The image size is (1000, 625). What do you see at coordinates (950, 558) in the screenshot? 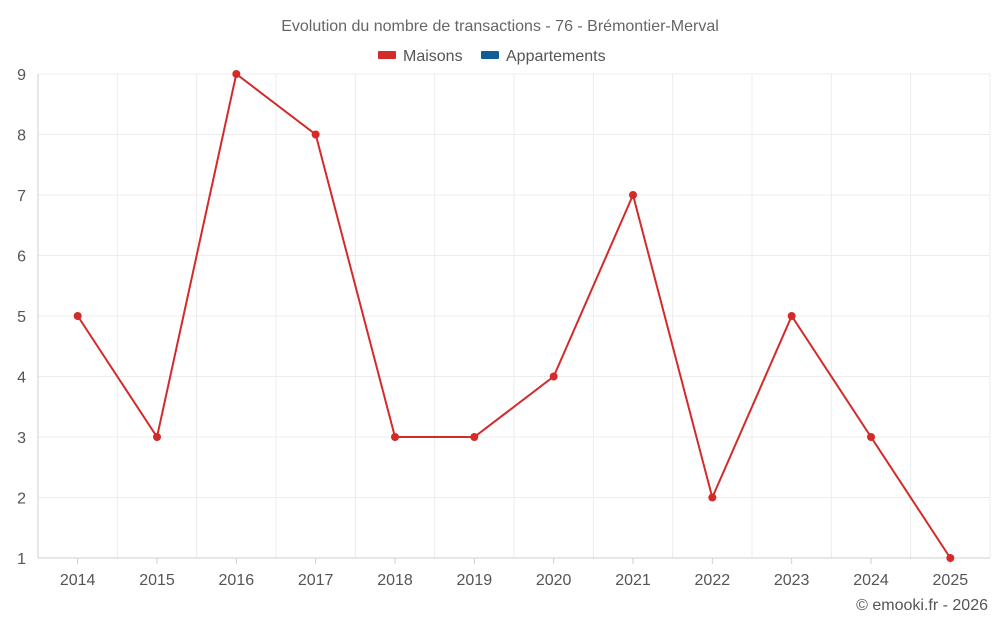
I see `data-point-maisons-2025` at bounding box center [950, 558].